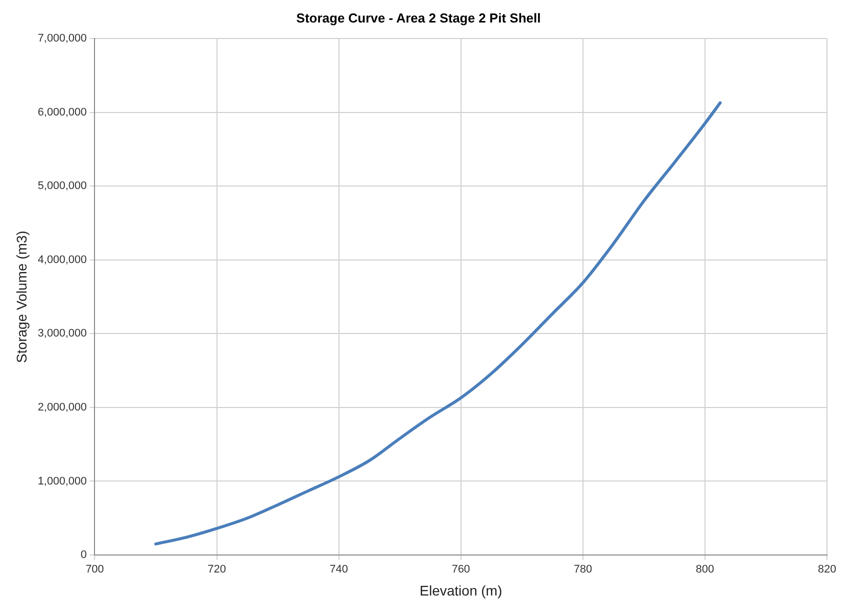  I want to click on y-tick-label: 4,000,000, so click(62, 260).